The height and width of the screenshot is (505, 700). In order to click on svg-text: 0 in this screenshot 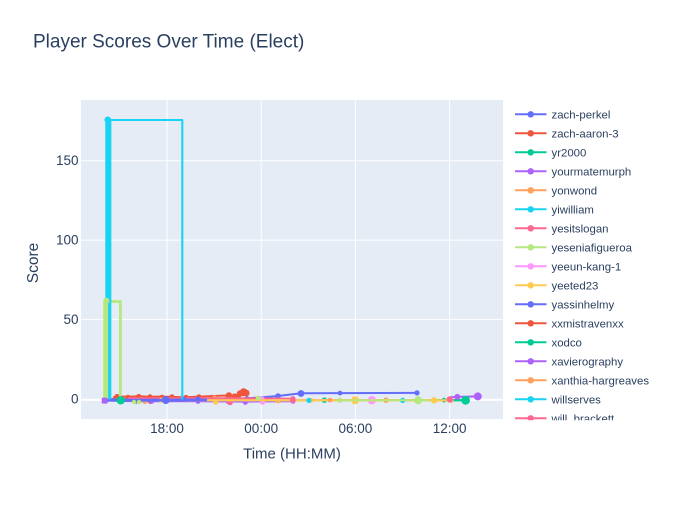, I will do `click(75, 399)`.